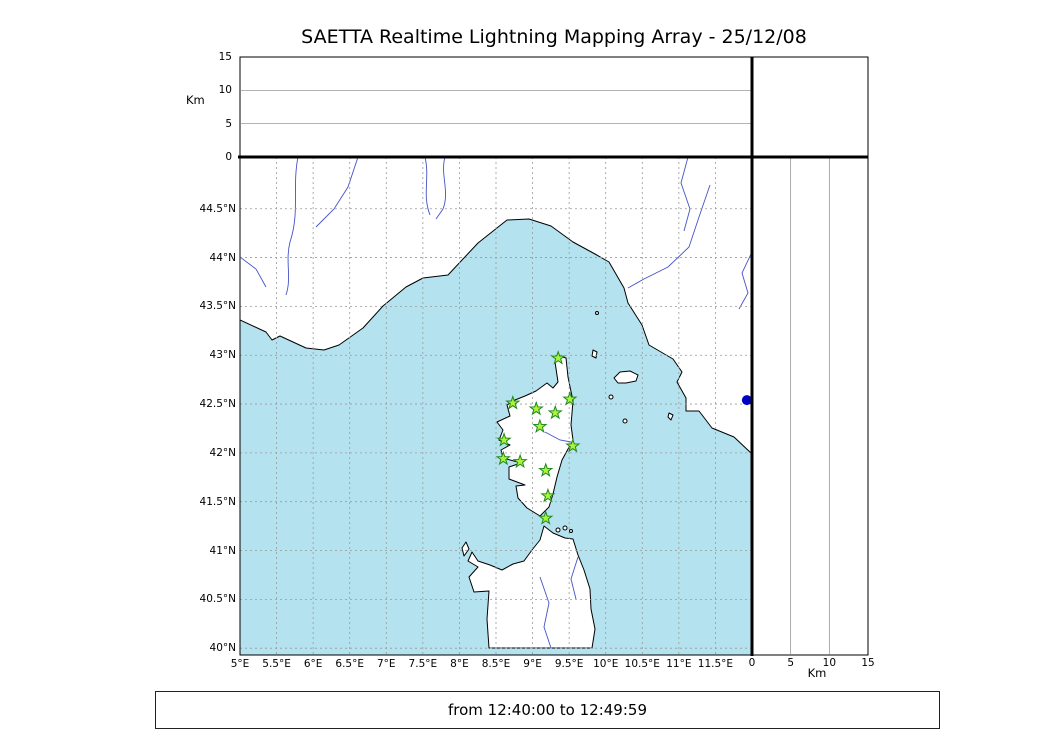 This screenshot has width=1050, height=750. I want to click on altitude-gridlines-top, so click(496, 107).